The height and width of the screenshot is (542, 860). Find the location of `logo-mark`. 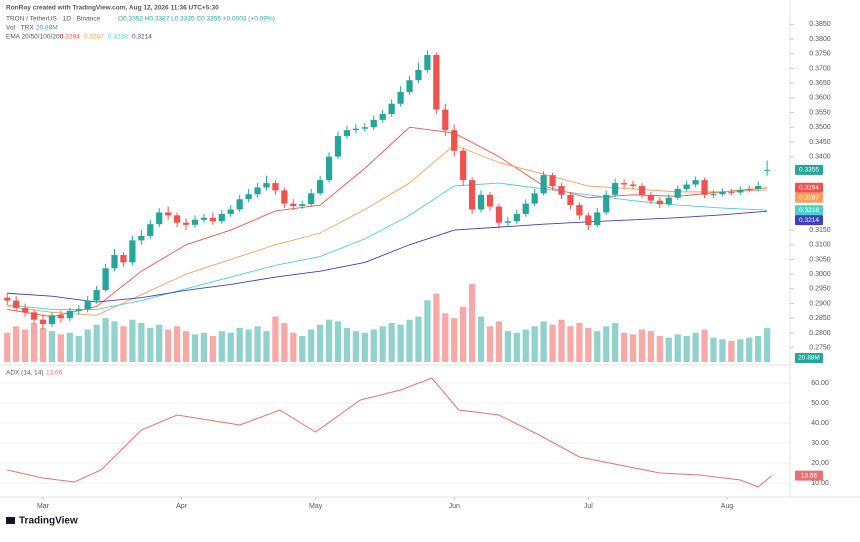

logo-mark is located at coordinates (10, 520).